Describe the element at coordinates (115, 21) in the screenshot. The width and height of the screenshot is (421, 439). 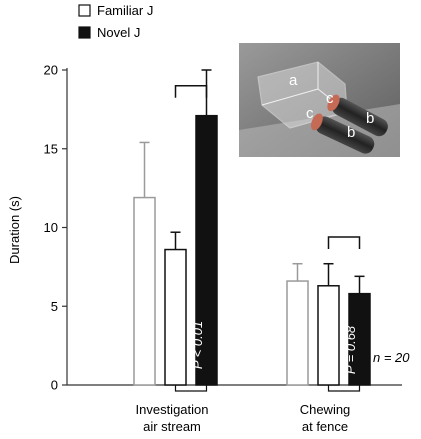
I see `legend: Familiar J Novel J` at that location.